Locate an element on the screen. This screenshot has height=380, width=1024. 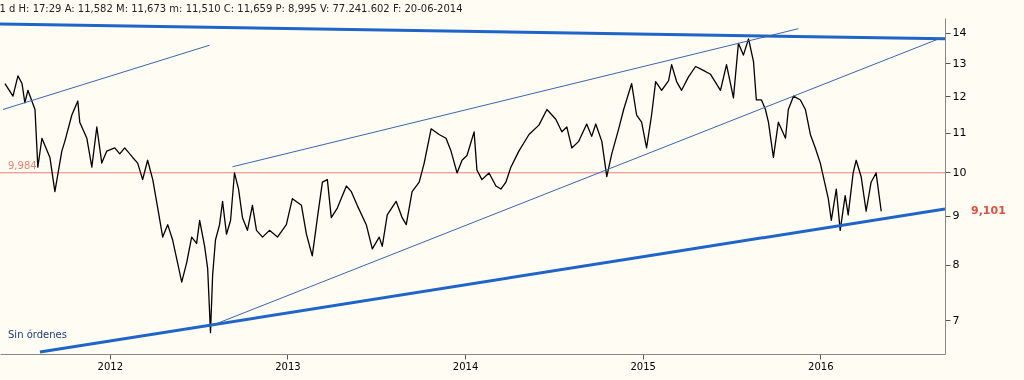
y-tick-label: 13 is located at coordinates (959, 63).